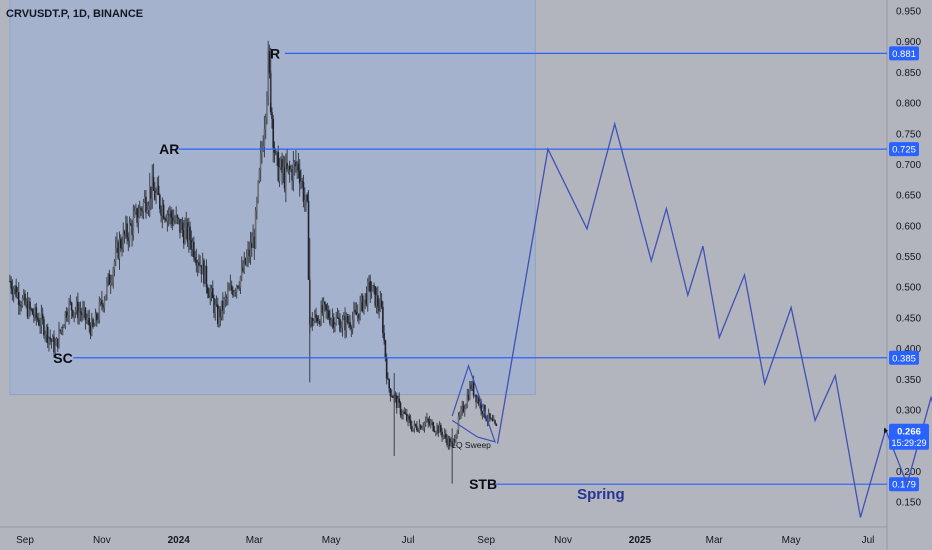  Describe the element at coordinates (904, 485) in the screenshot. I see `level-price-tag-text: 0.179` at that location.